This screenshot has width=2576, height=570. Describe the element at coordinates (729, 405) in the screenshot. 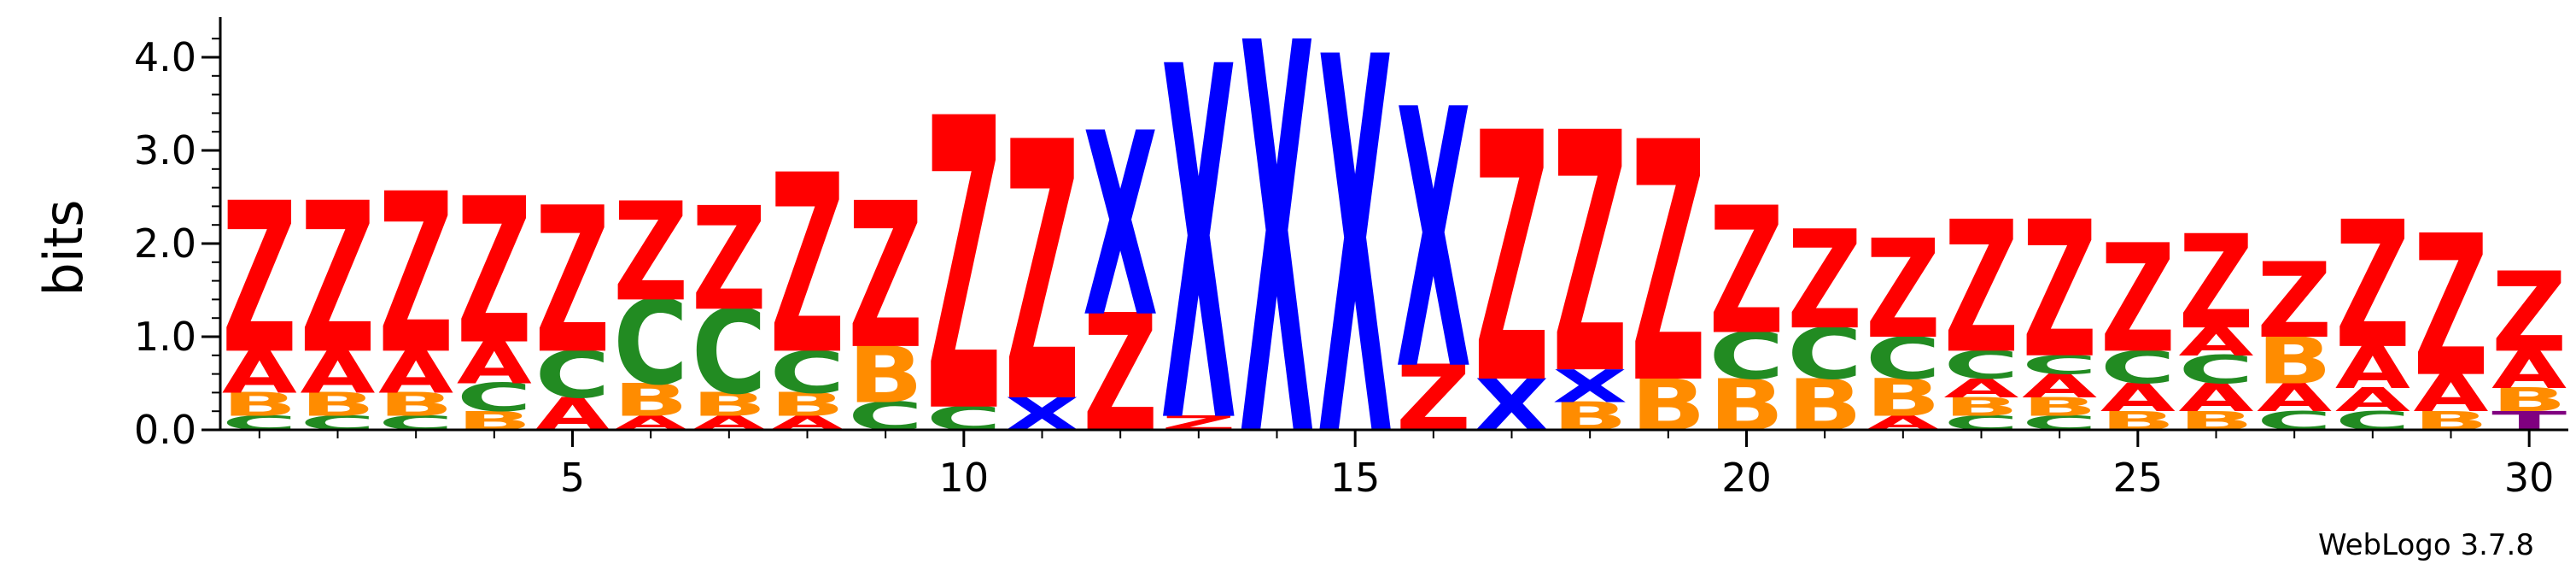

I see `glyph-7-1-B: B` at that location.